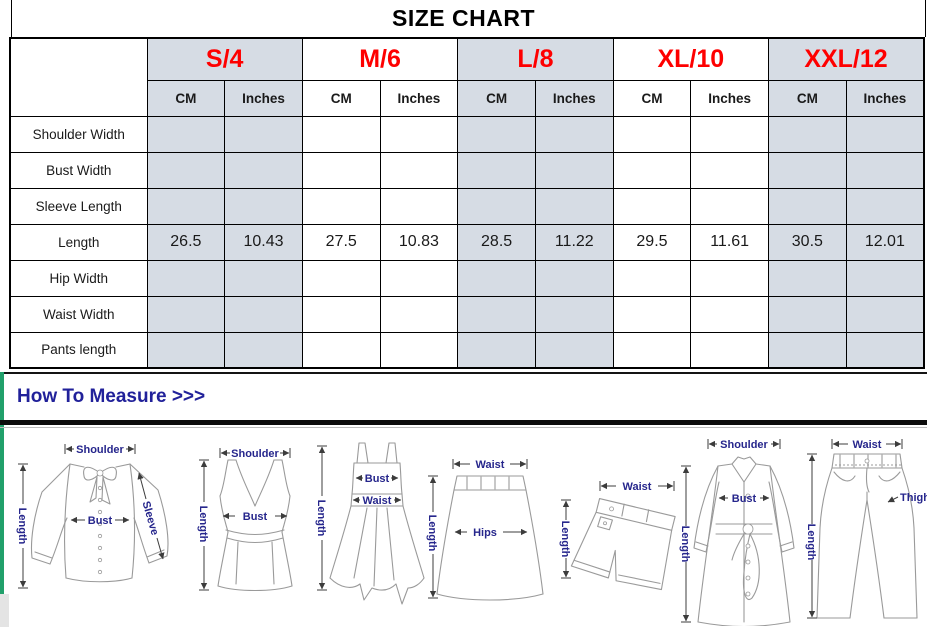  What do you see at coordinates (263, 242) in the screenshot?
I see `value-cell: 10.43` at bounding box center [263, 242].